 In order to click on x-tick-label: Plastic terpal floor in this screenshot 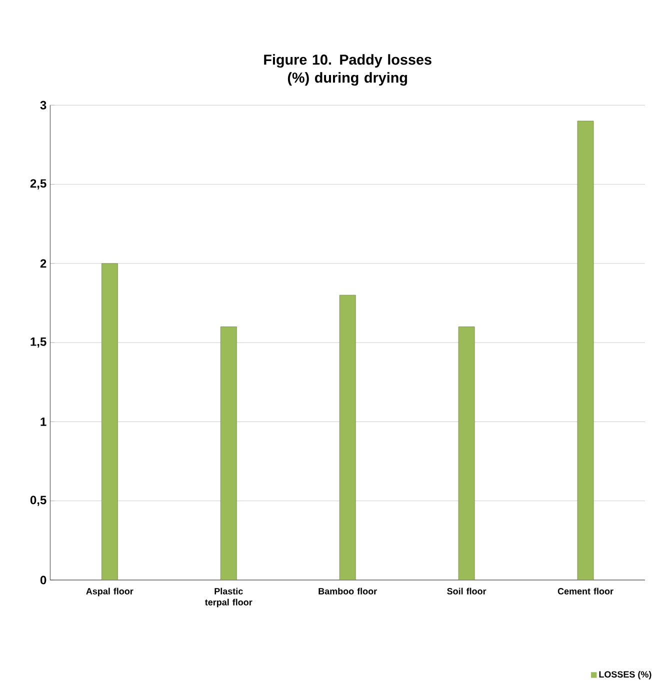, I will do `click(228, 598)`.